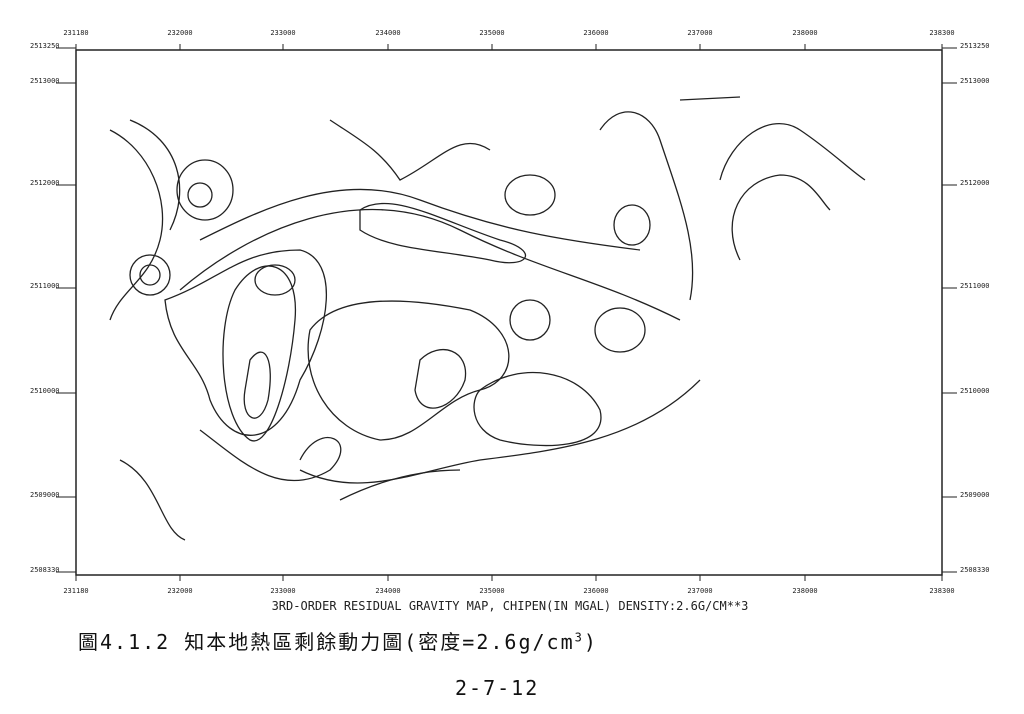 The width and height of the screenshot is (1024, 714). I want to click on x-tick-label-bottom: 238000, so click(804, 591).